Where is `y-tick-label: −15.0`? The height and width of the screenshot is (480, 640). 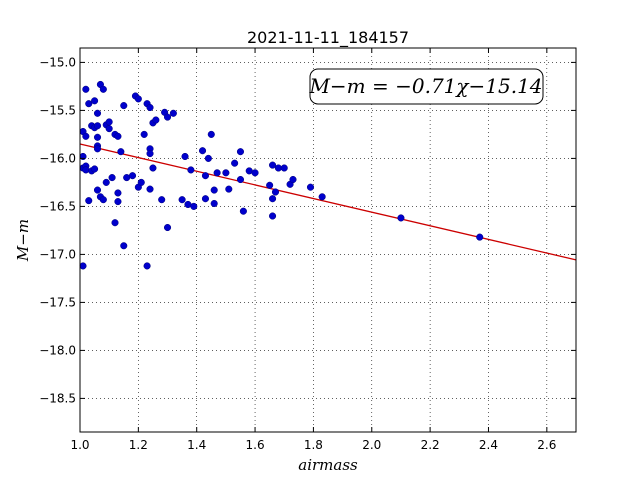 y-tick-label: −15.0 is located at coordinates (57, 62).